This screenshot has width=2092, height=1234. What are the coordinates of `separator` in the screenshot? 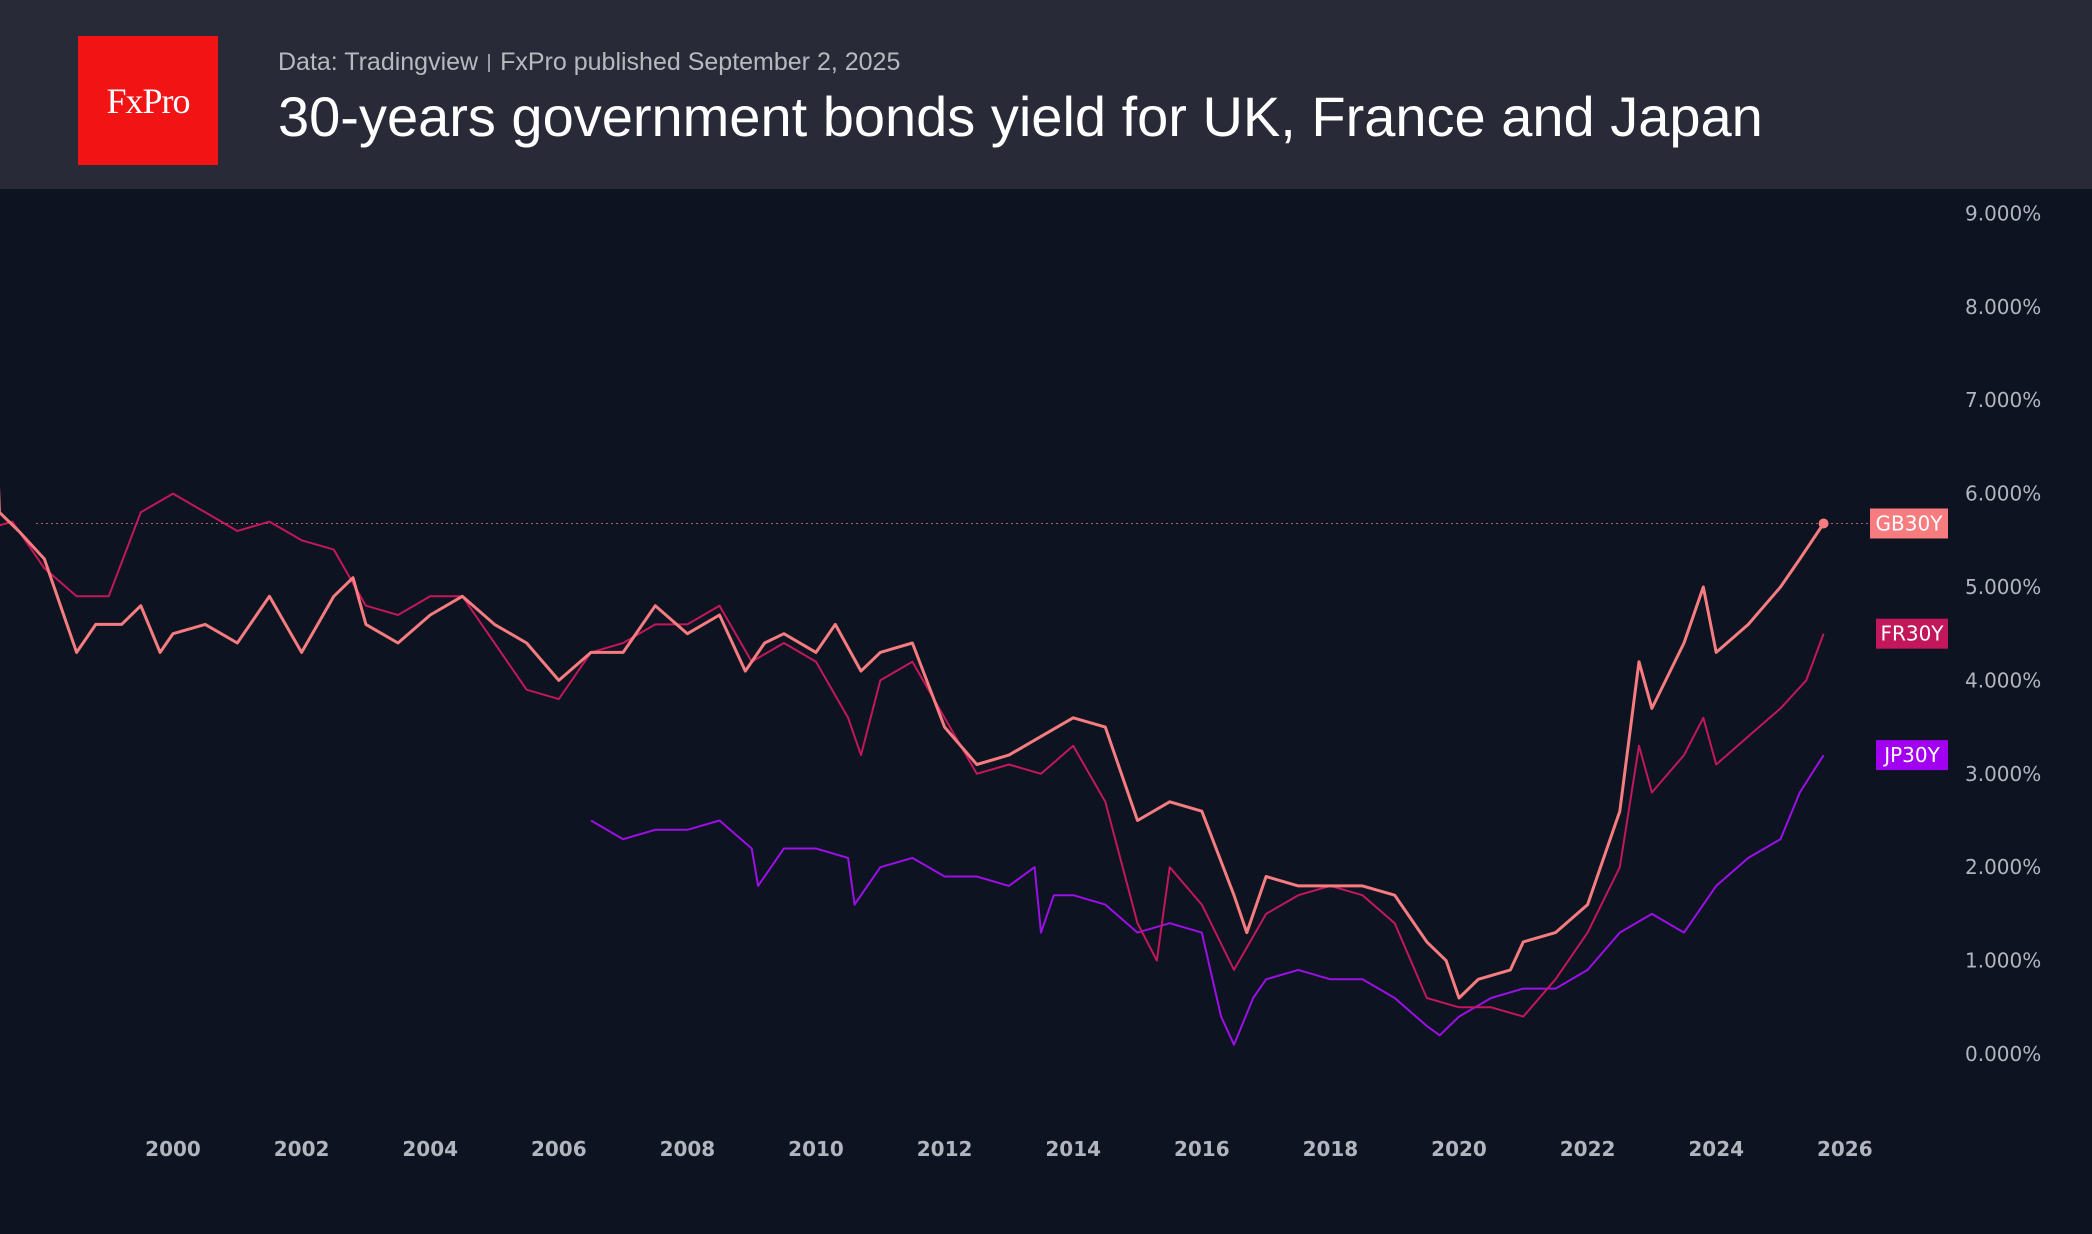 It's located at (489, 63).